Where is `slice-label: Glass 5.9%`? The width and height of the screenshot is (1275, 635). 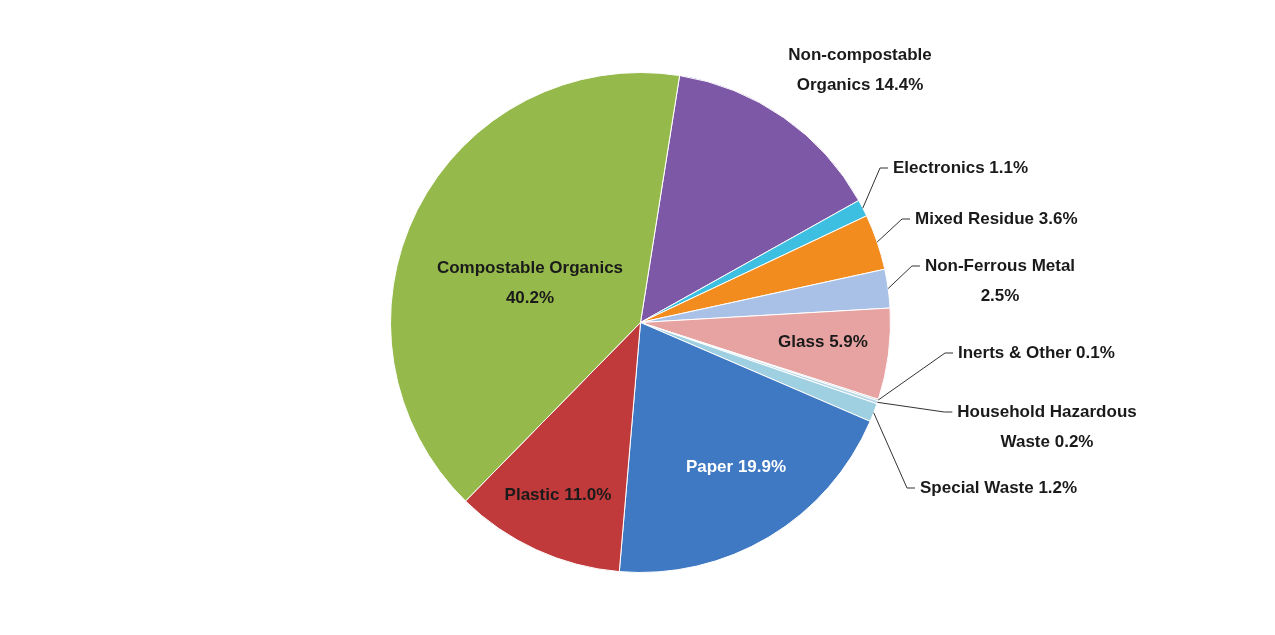 slice-label: Glass 5.9% is located at coordinates (823, 341).